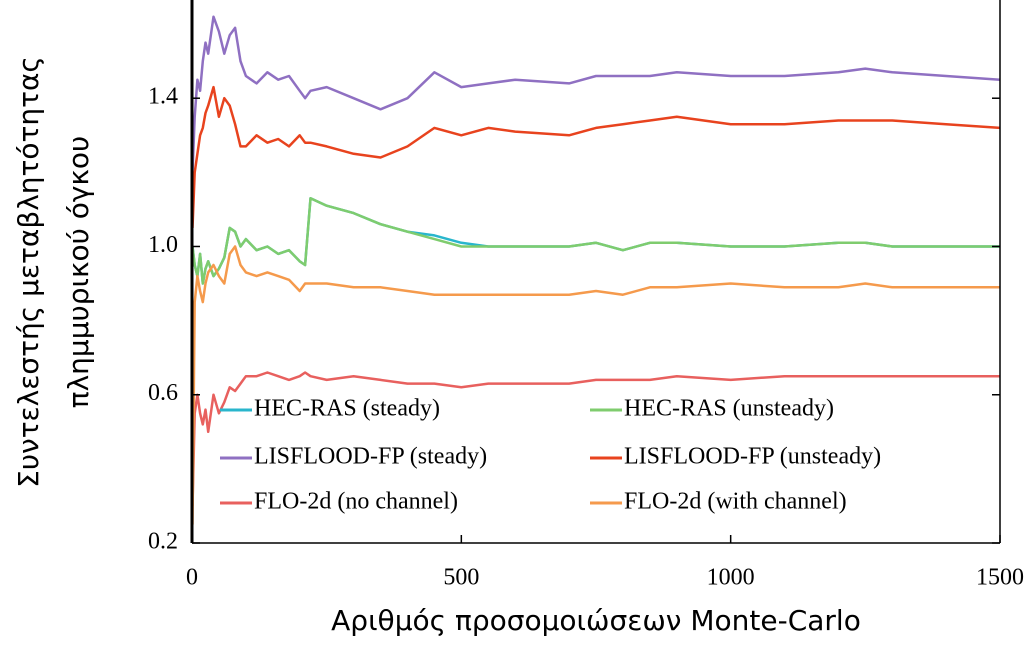 This screenshot has width=1034, height=650. Describe the element at coordinates (1000, 578) in the screenshot. I see `x-tick-label: 1500` at that location.